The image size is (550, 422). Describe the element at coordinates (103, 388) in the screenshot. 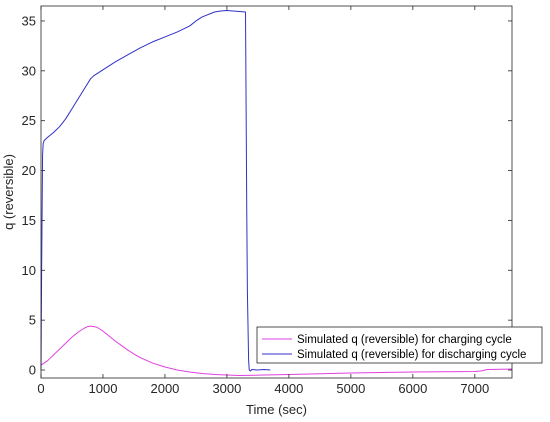

I see `x-tick-label: 1000` at that location.